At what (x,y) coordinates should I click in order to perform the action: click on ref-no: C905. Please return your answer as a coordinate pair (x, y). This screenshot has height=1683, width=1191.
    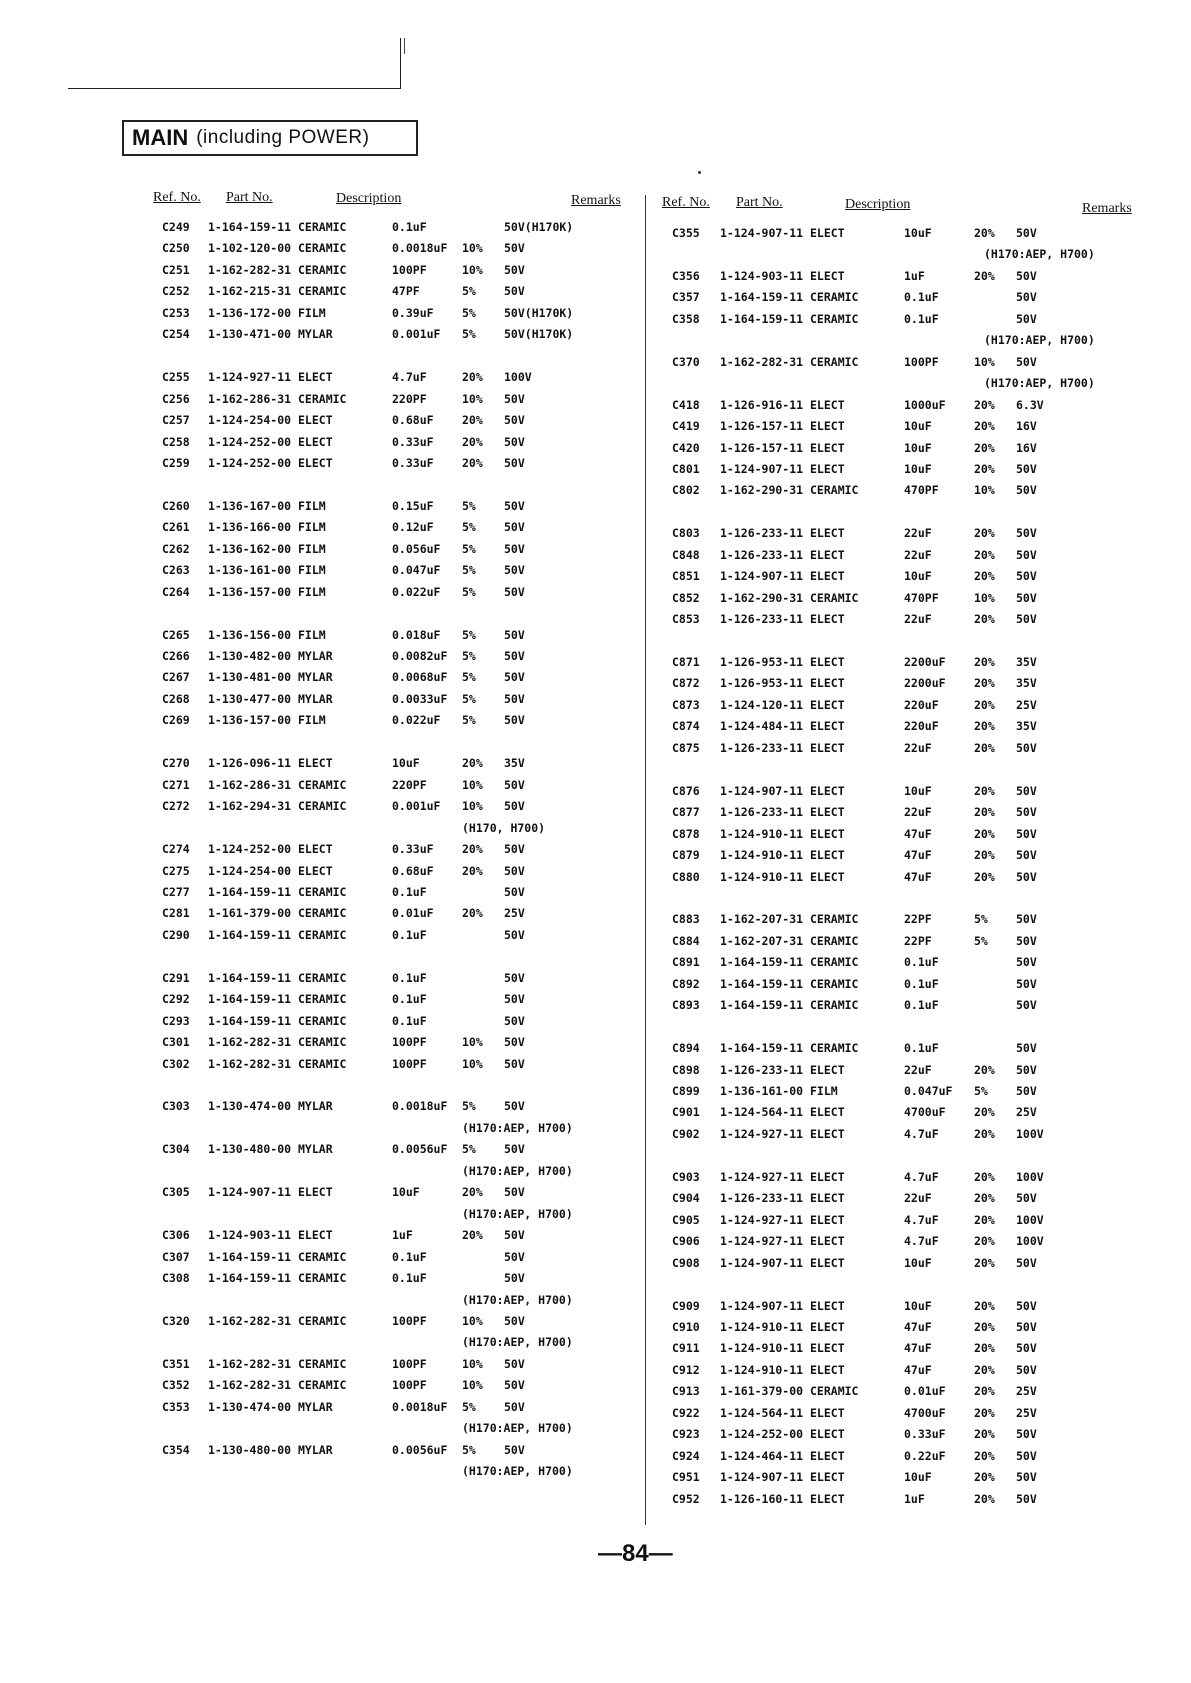
    Looking at the image, I should click on (686, 1219).